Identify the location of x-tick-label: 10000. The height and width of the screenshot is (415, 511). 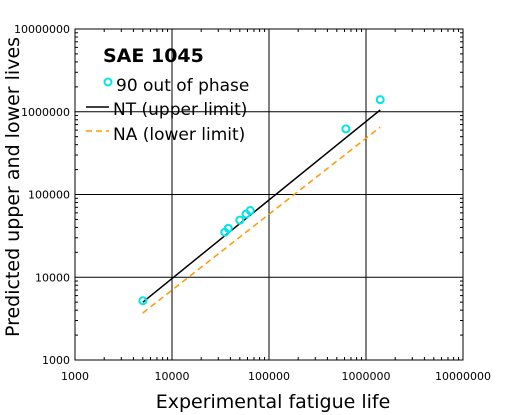
(172, 376).